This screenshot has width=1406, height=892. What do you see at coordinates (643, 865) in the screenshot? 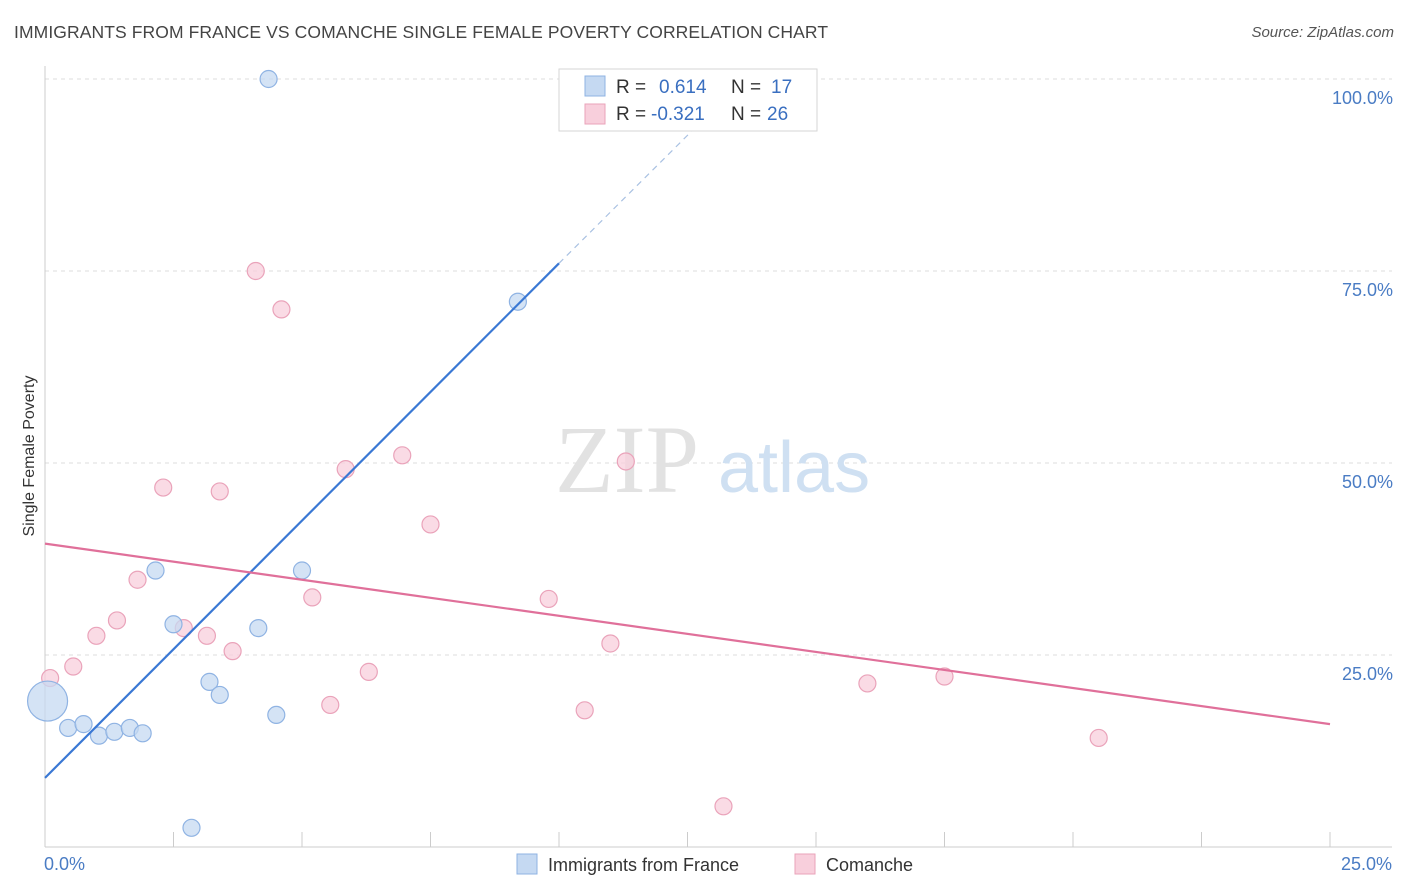
I see `legend-label-france: Immigrants from France` at bounding box center [643, 865].